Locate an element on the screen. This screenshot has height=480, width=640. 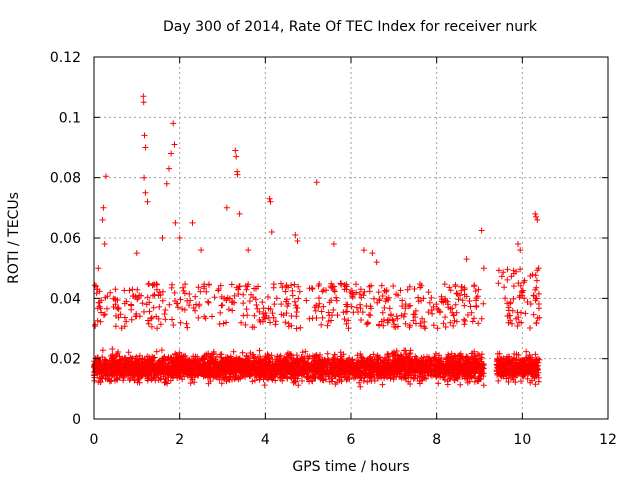
y-tick-label: 0.06 is located at coordinates (65, 239).